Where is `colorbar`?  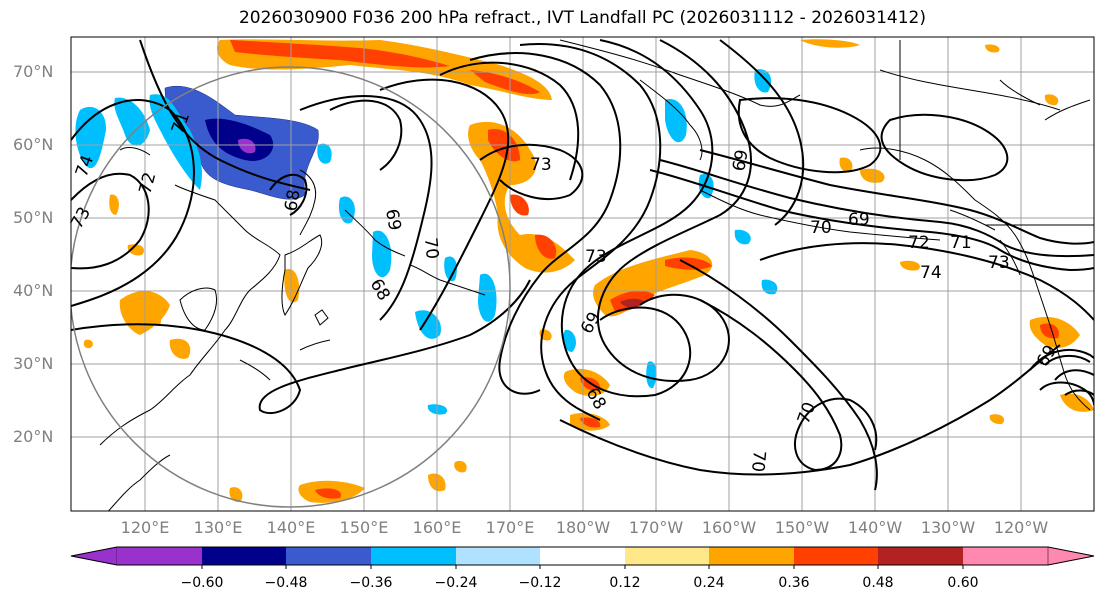 colorbar is located at coordinates (582, 557).